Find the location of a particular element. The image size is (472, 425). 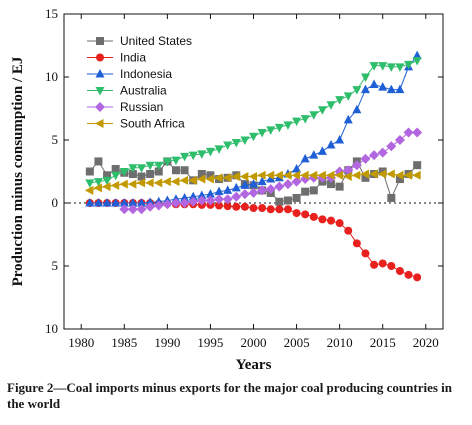

series-india is located at coordinates (253, 240).